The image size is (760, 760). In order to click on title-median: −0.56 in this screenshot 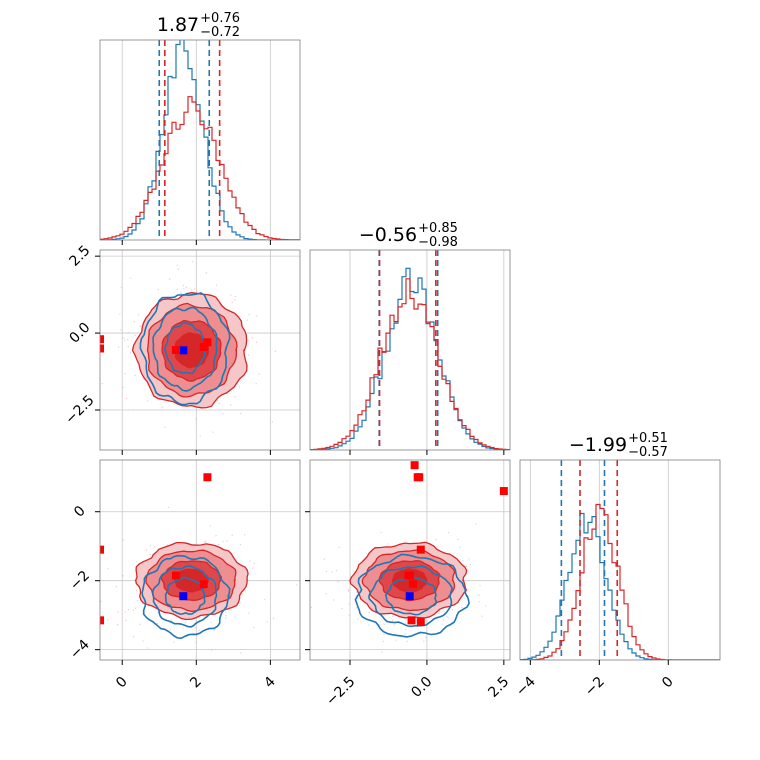, I will do `click(388, 235)`.